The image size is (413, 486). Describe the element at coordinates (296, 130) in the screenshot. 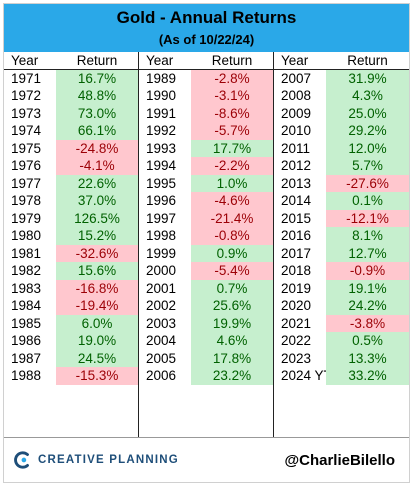

I see `year-cell: 2010` at that location.